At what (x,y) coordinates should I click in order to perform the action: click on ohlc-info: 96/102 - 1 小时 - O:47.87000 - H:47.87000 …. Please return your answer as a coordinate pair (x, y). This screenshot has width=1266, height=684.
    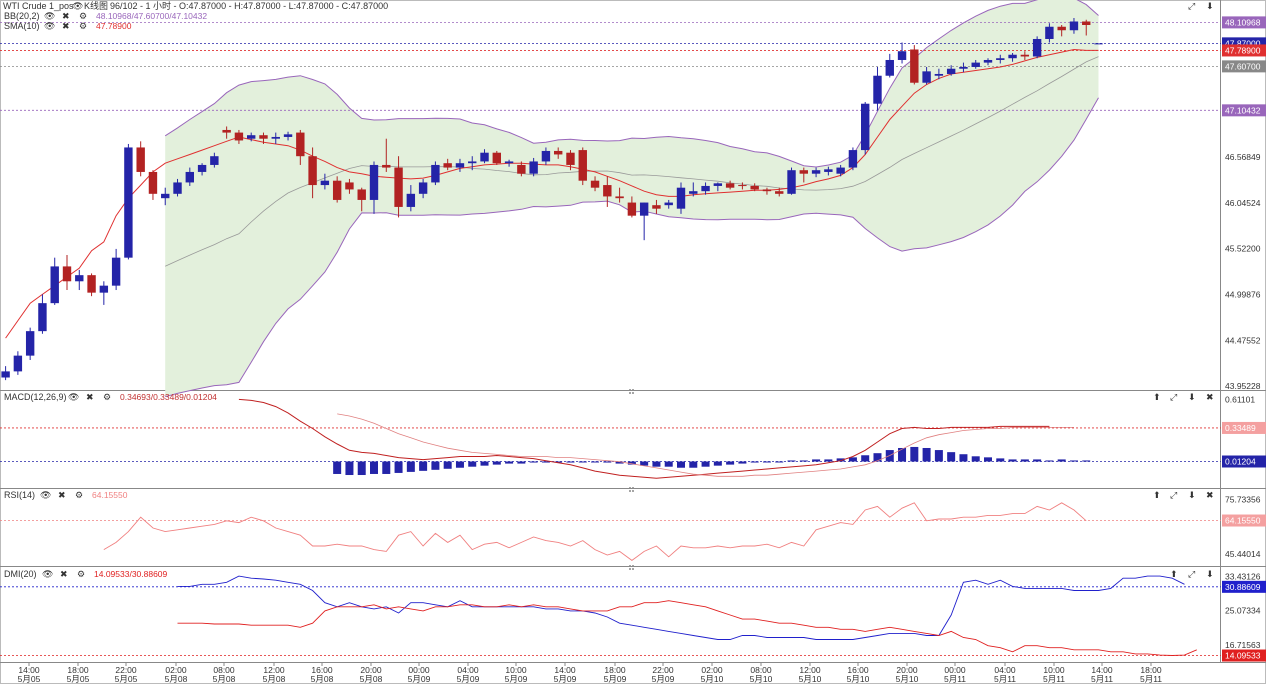
    Looking at the image, I should click on (249, 5).